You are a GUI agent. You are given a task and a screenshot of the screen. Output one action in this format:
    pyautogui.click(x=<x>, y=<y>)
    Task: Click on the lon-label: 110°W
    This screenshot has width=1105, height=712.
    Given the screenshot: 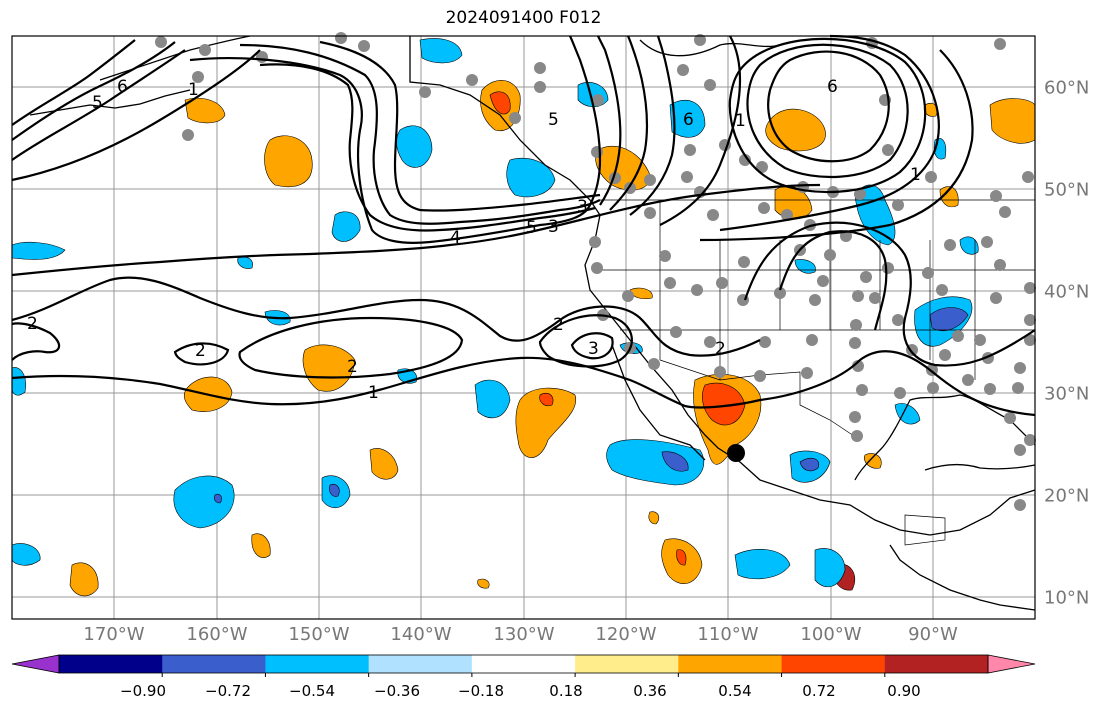 What is the action you would take?
    pyautogui.click(x=728, y=634)
    